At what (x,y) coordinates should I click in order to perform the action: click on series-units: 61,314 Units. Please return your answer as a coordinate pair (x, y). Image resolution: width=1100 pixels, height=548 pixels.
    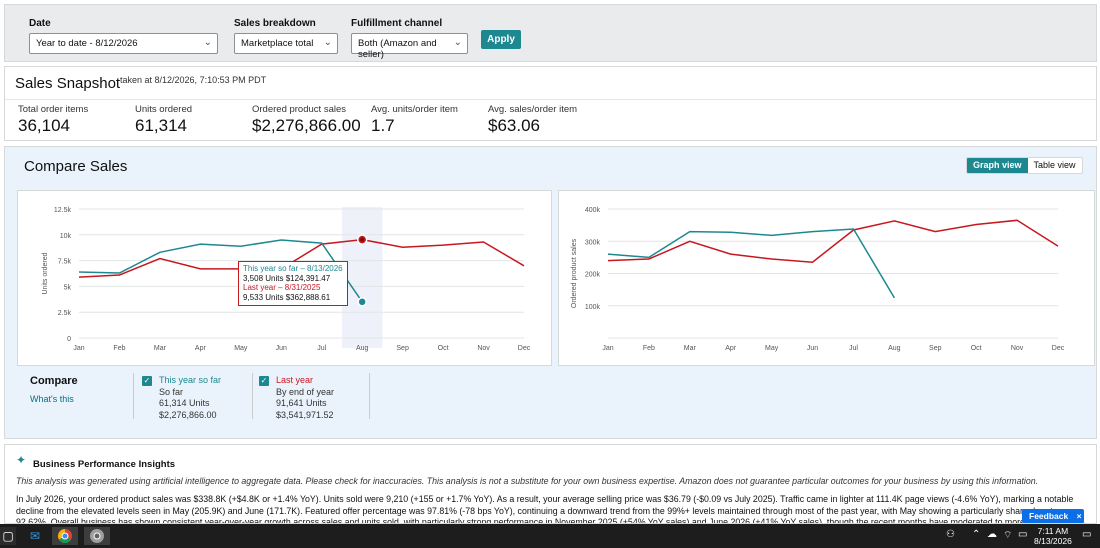
    Looking at the image, I should click on (184, 403).